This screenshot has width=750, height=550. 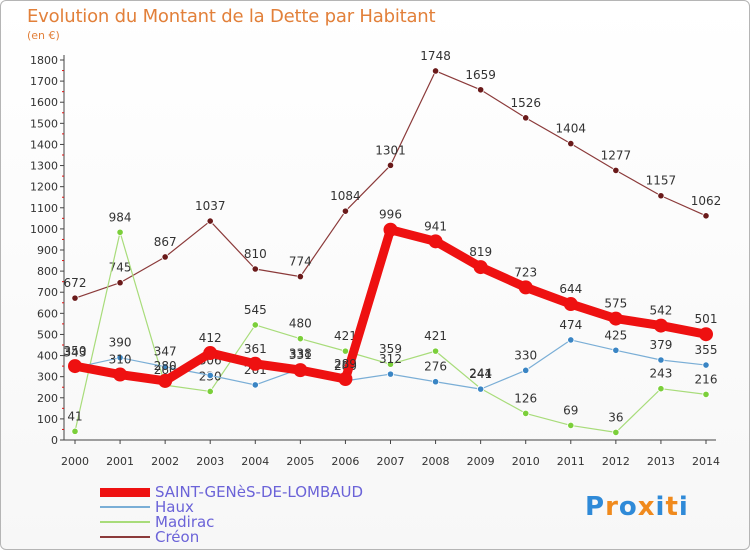 I want to click on proxiti-logo: Proxiti, so click(x=637, y=507).